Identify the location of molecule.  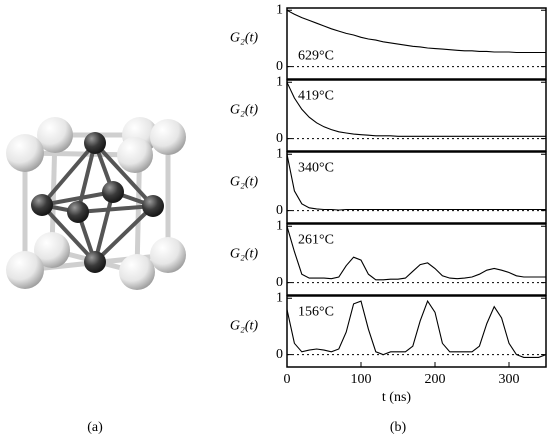
(96, 203).